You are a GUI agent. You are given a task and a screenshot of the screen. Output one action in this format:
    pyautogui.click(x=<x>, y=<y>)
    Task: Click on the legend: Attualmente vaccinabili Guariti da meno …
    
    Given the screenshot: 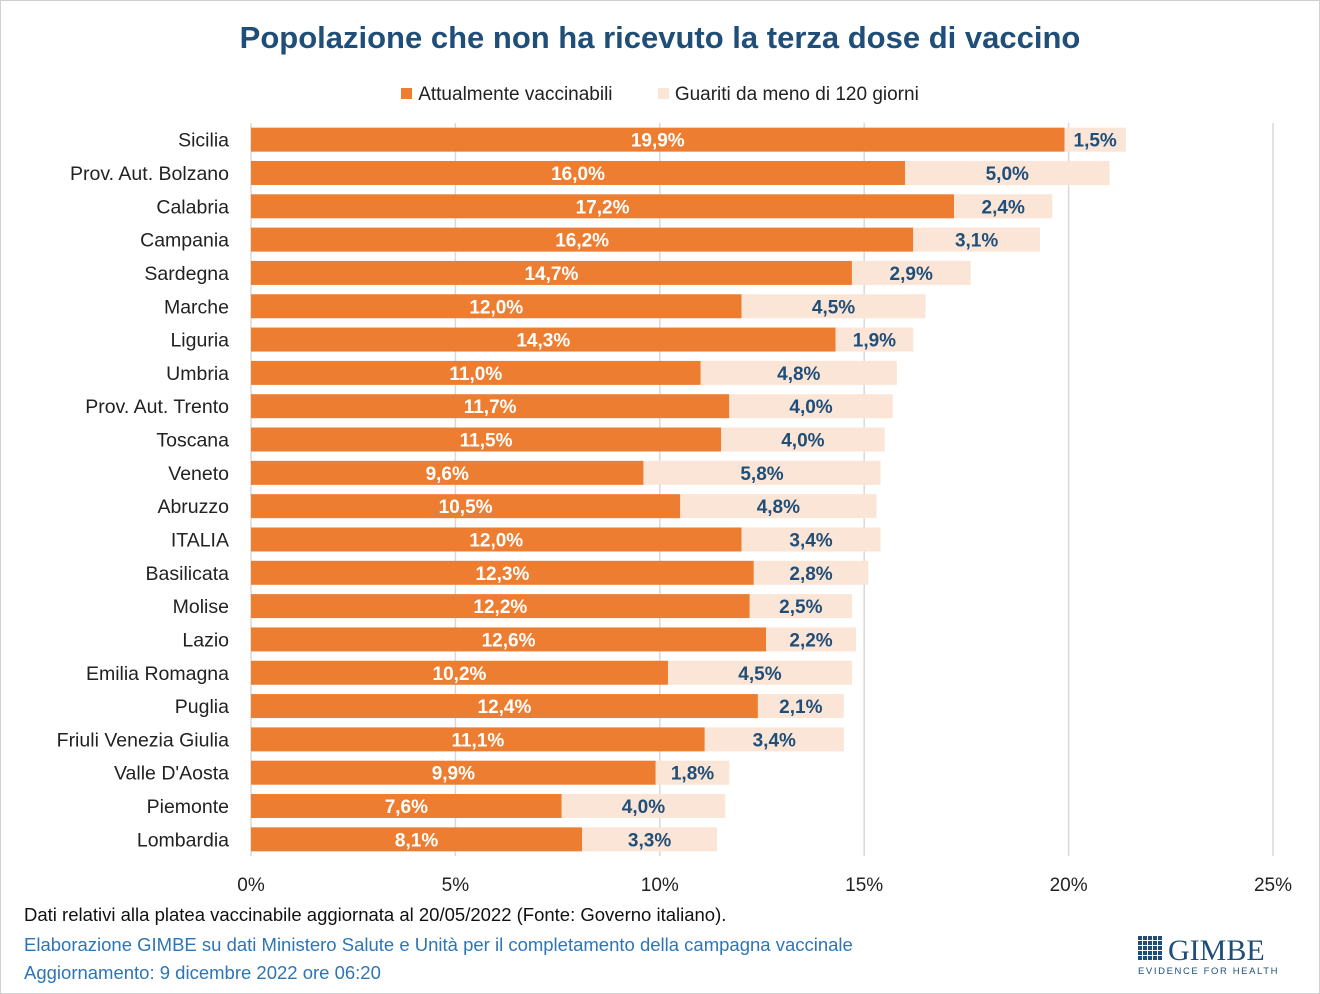 What is the action you would take?
    pyautogui.click(x=660, y=95)
    